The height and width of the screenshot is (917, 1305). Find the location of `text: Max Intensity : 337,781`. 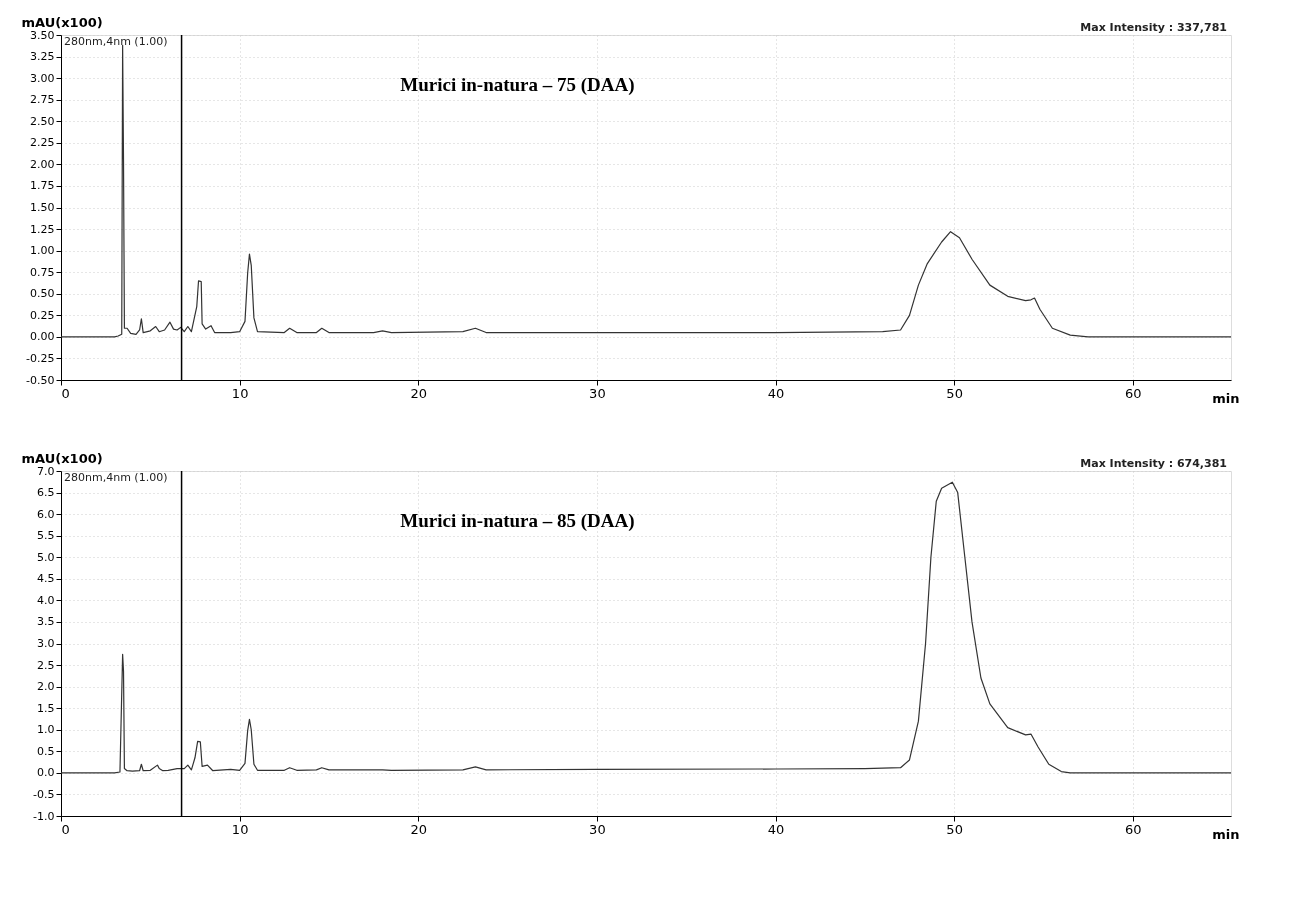

text: Max Intensity : 337,781 is located at coordinates (1153, 27).